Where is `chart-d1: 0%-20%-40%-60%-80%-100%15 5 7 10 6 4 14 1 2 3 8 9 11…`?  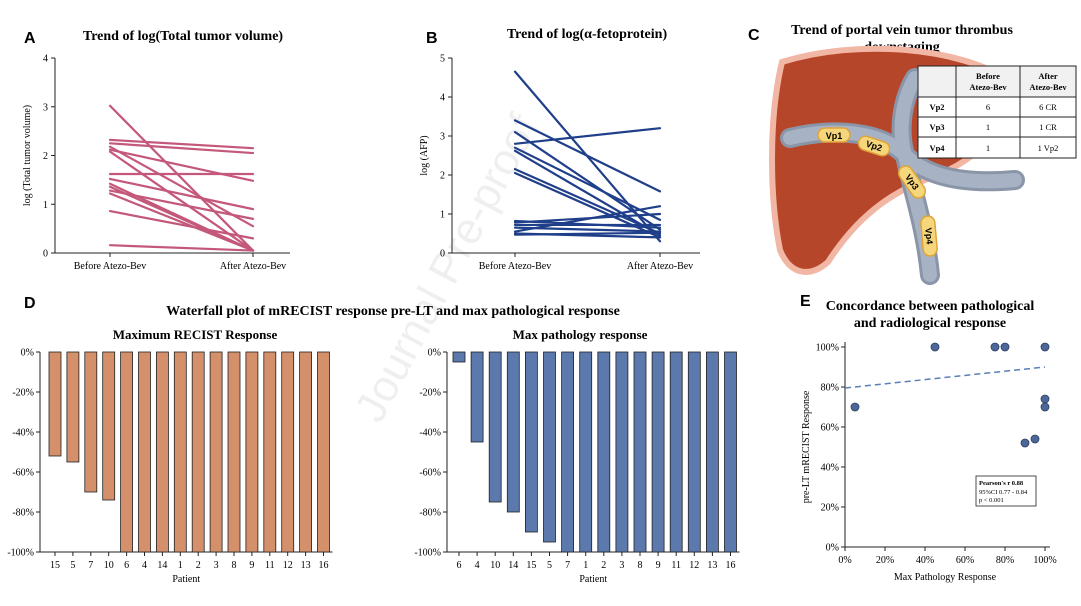
chart-d1: 0%-20%-40%-60%-80%-100%15 5 7 10 6 4 14 1 2 3 8 9 11… is located at coordinates (170, 466).